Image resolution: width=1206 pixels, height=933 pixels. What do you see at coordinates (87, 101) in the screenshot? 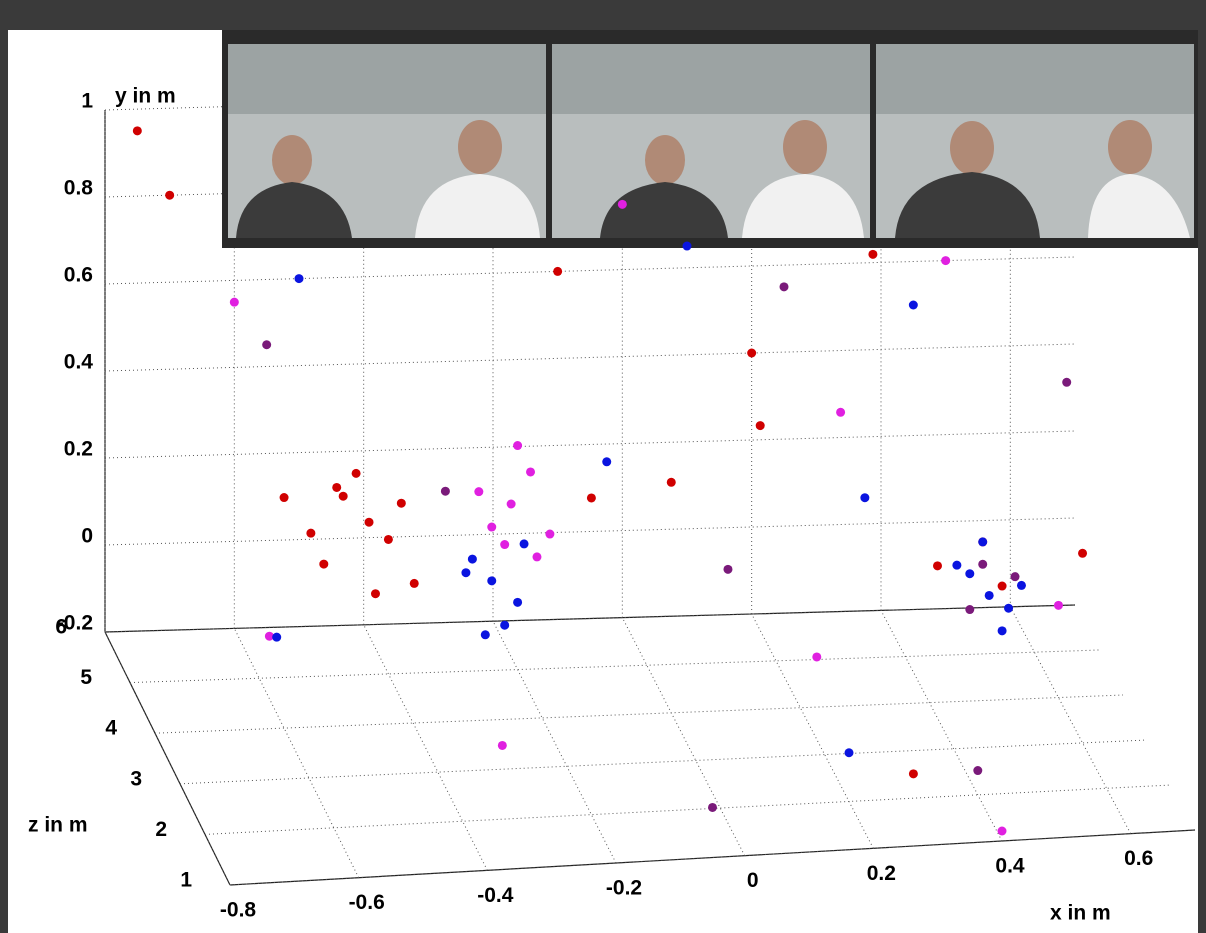
I see `y-tick-label: 1` at bounding box center [87, 101].